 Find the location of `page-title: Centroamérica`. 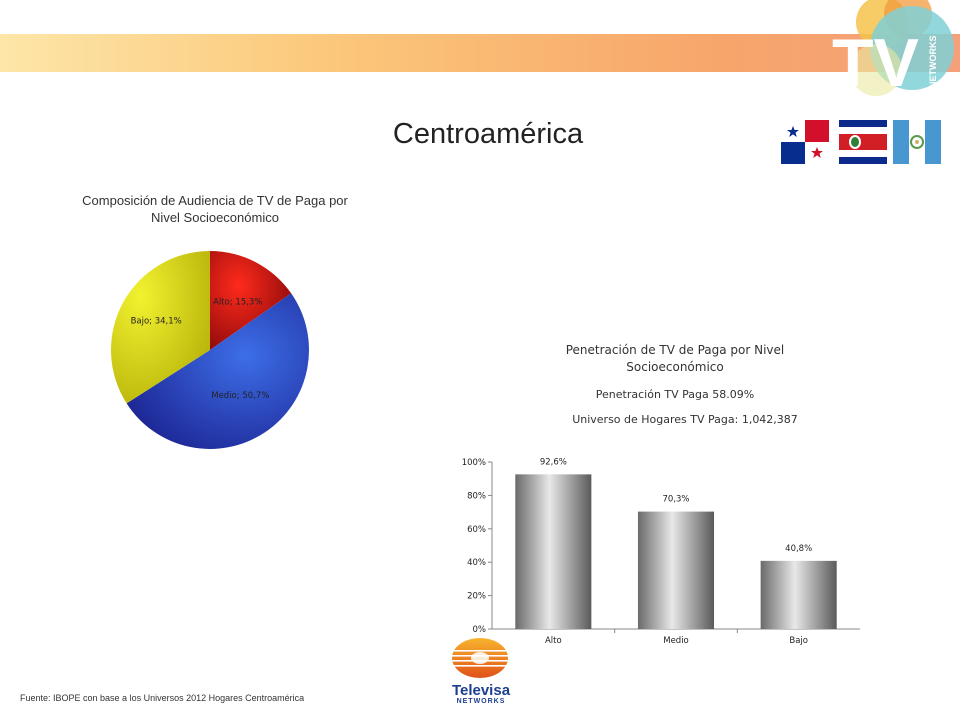

page-title: Centroamérica is located at coordinates (488, 134).